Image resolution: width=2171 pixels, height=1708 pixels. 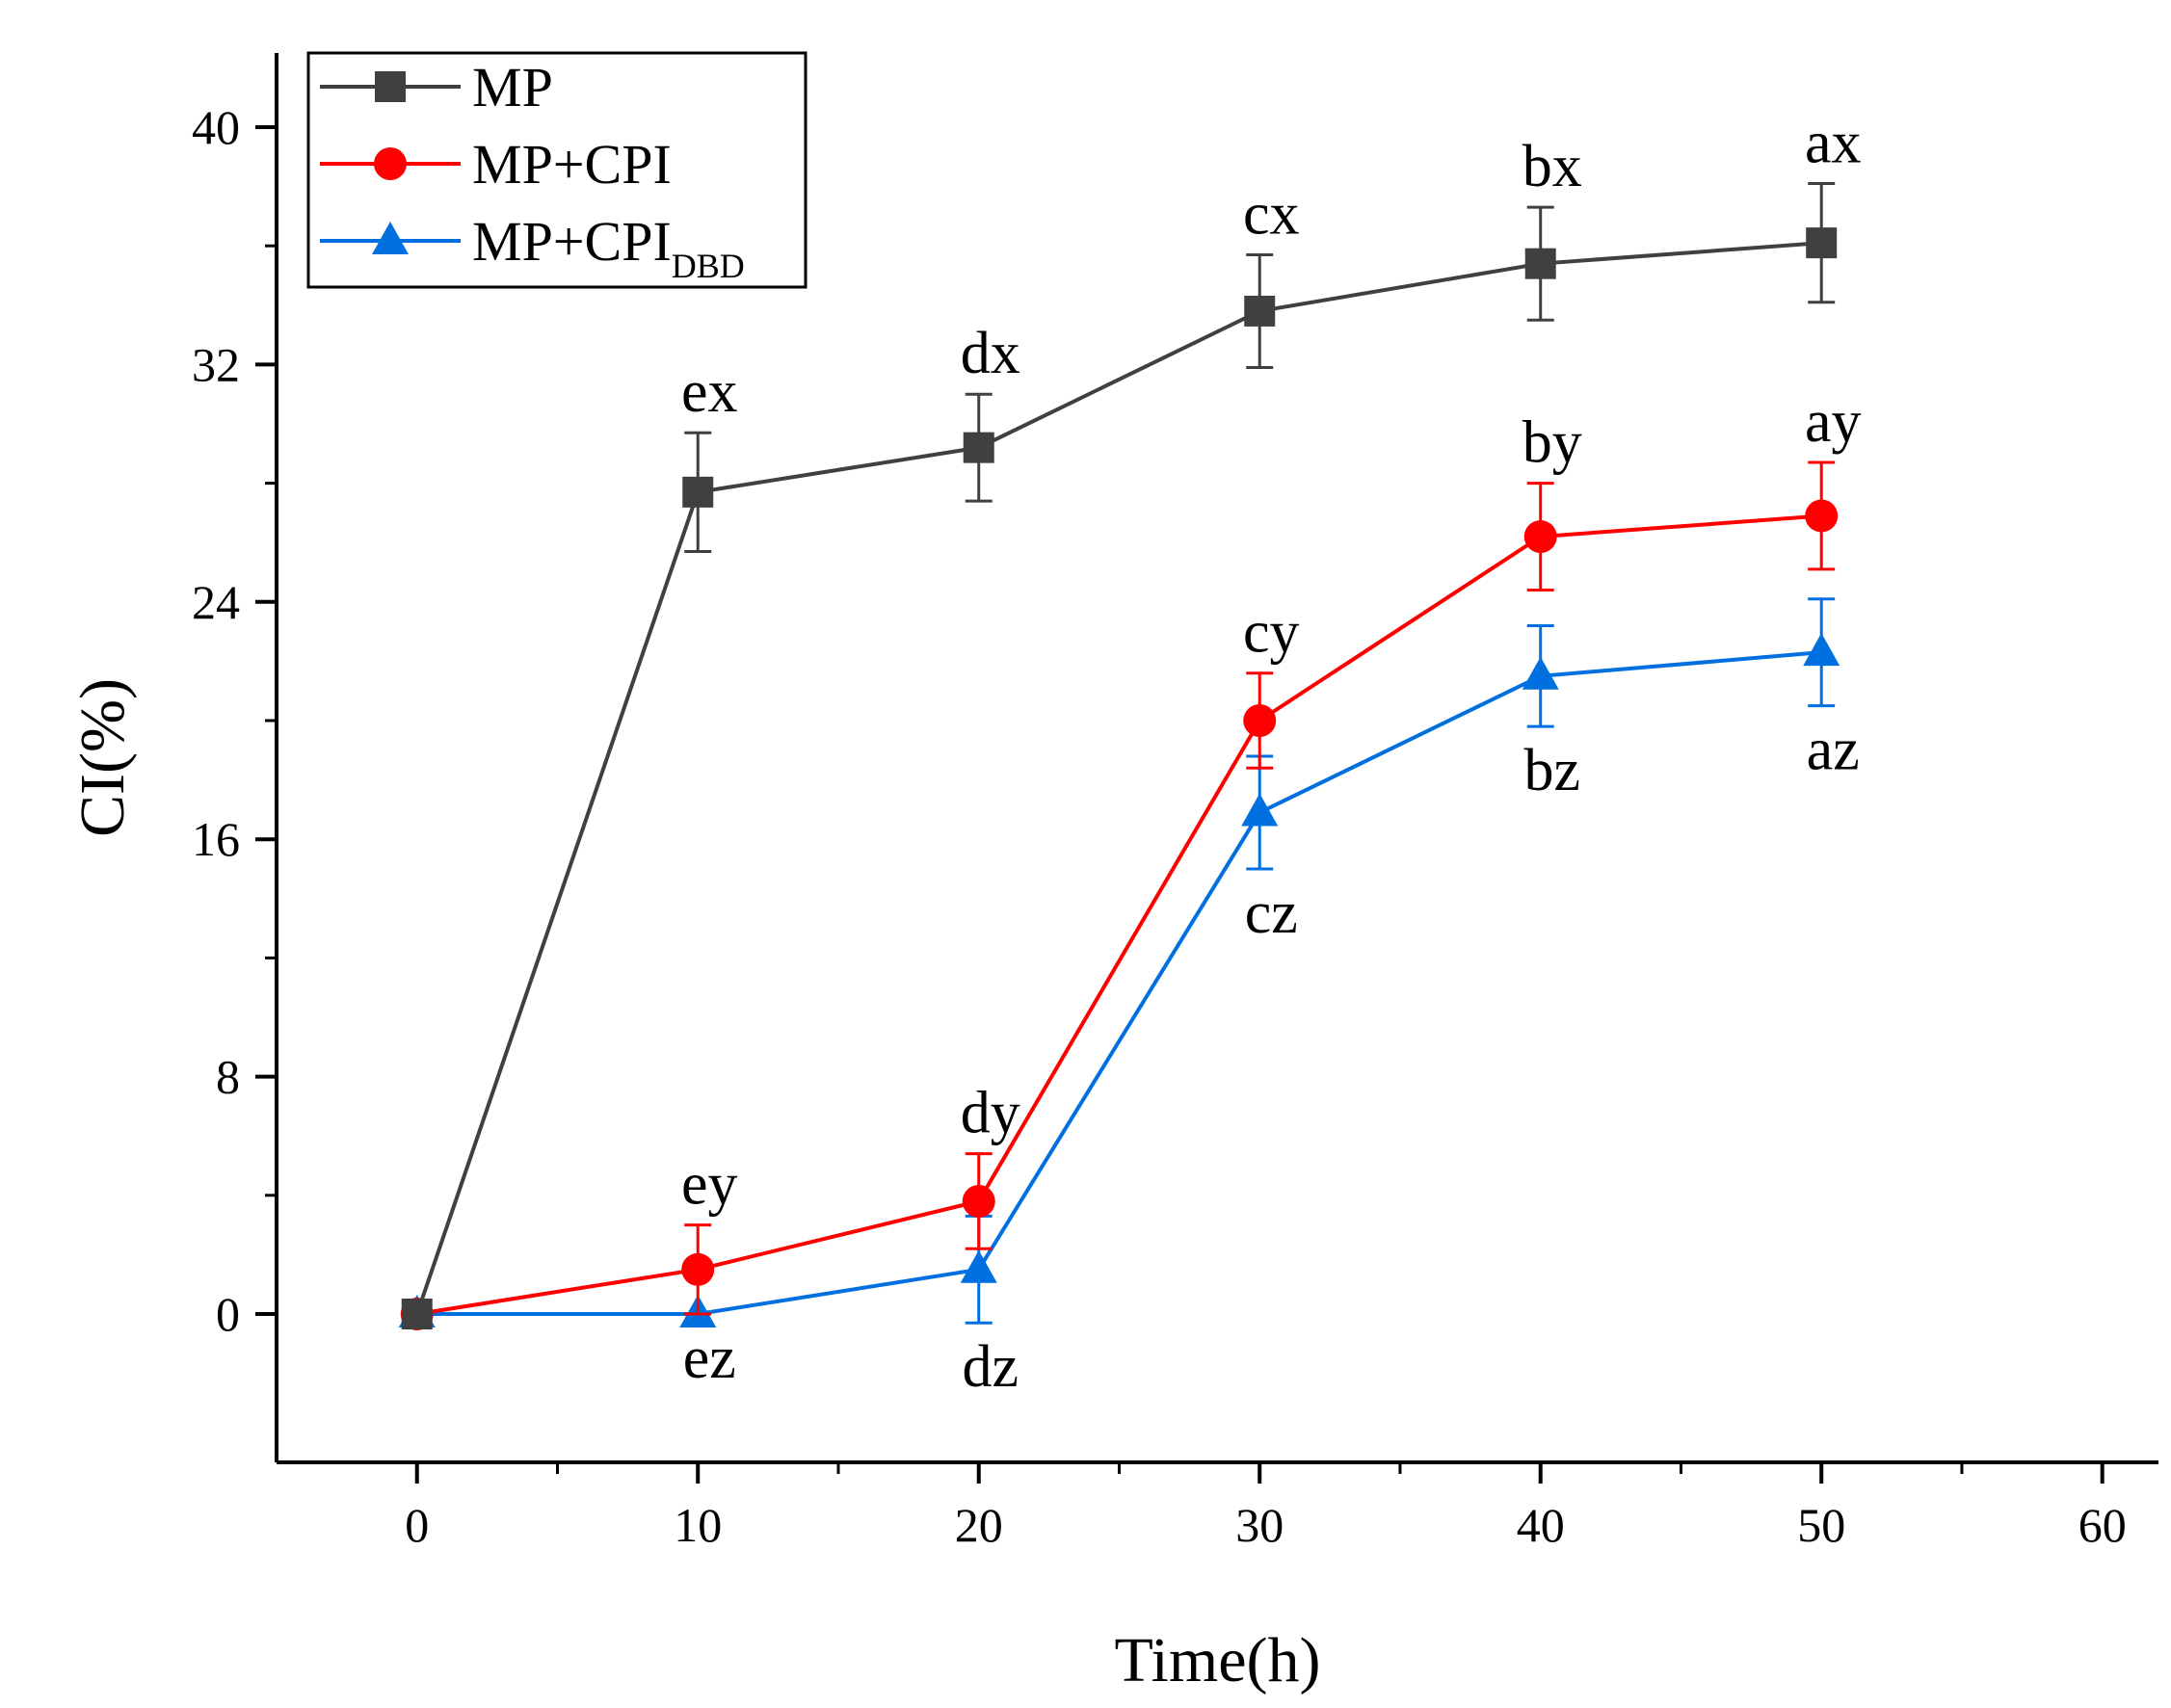 I want to click on data-label: ez, so click(x=709, y=1359).